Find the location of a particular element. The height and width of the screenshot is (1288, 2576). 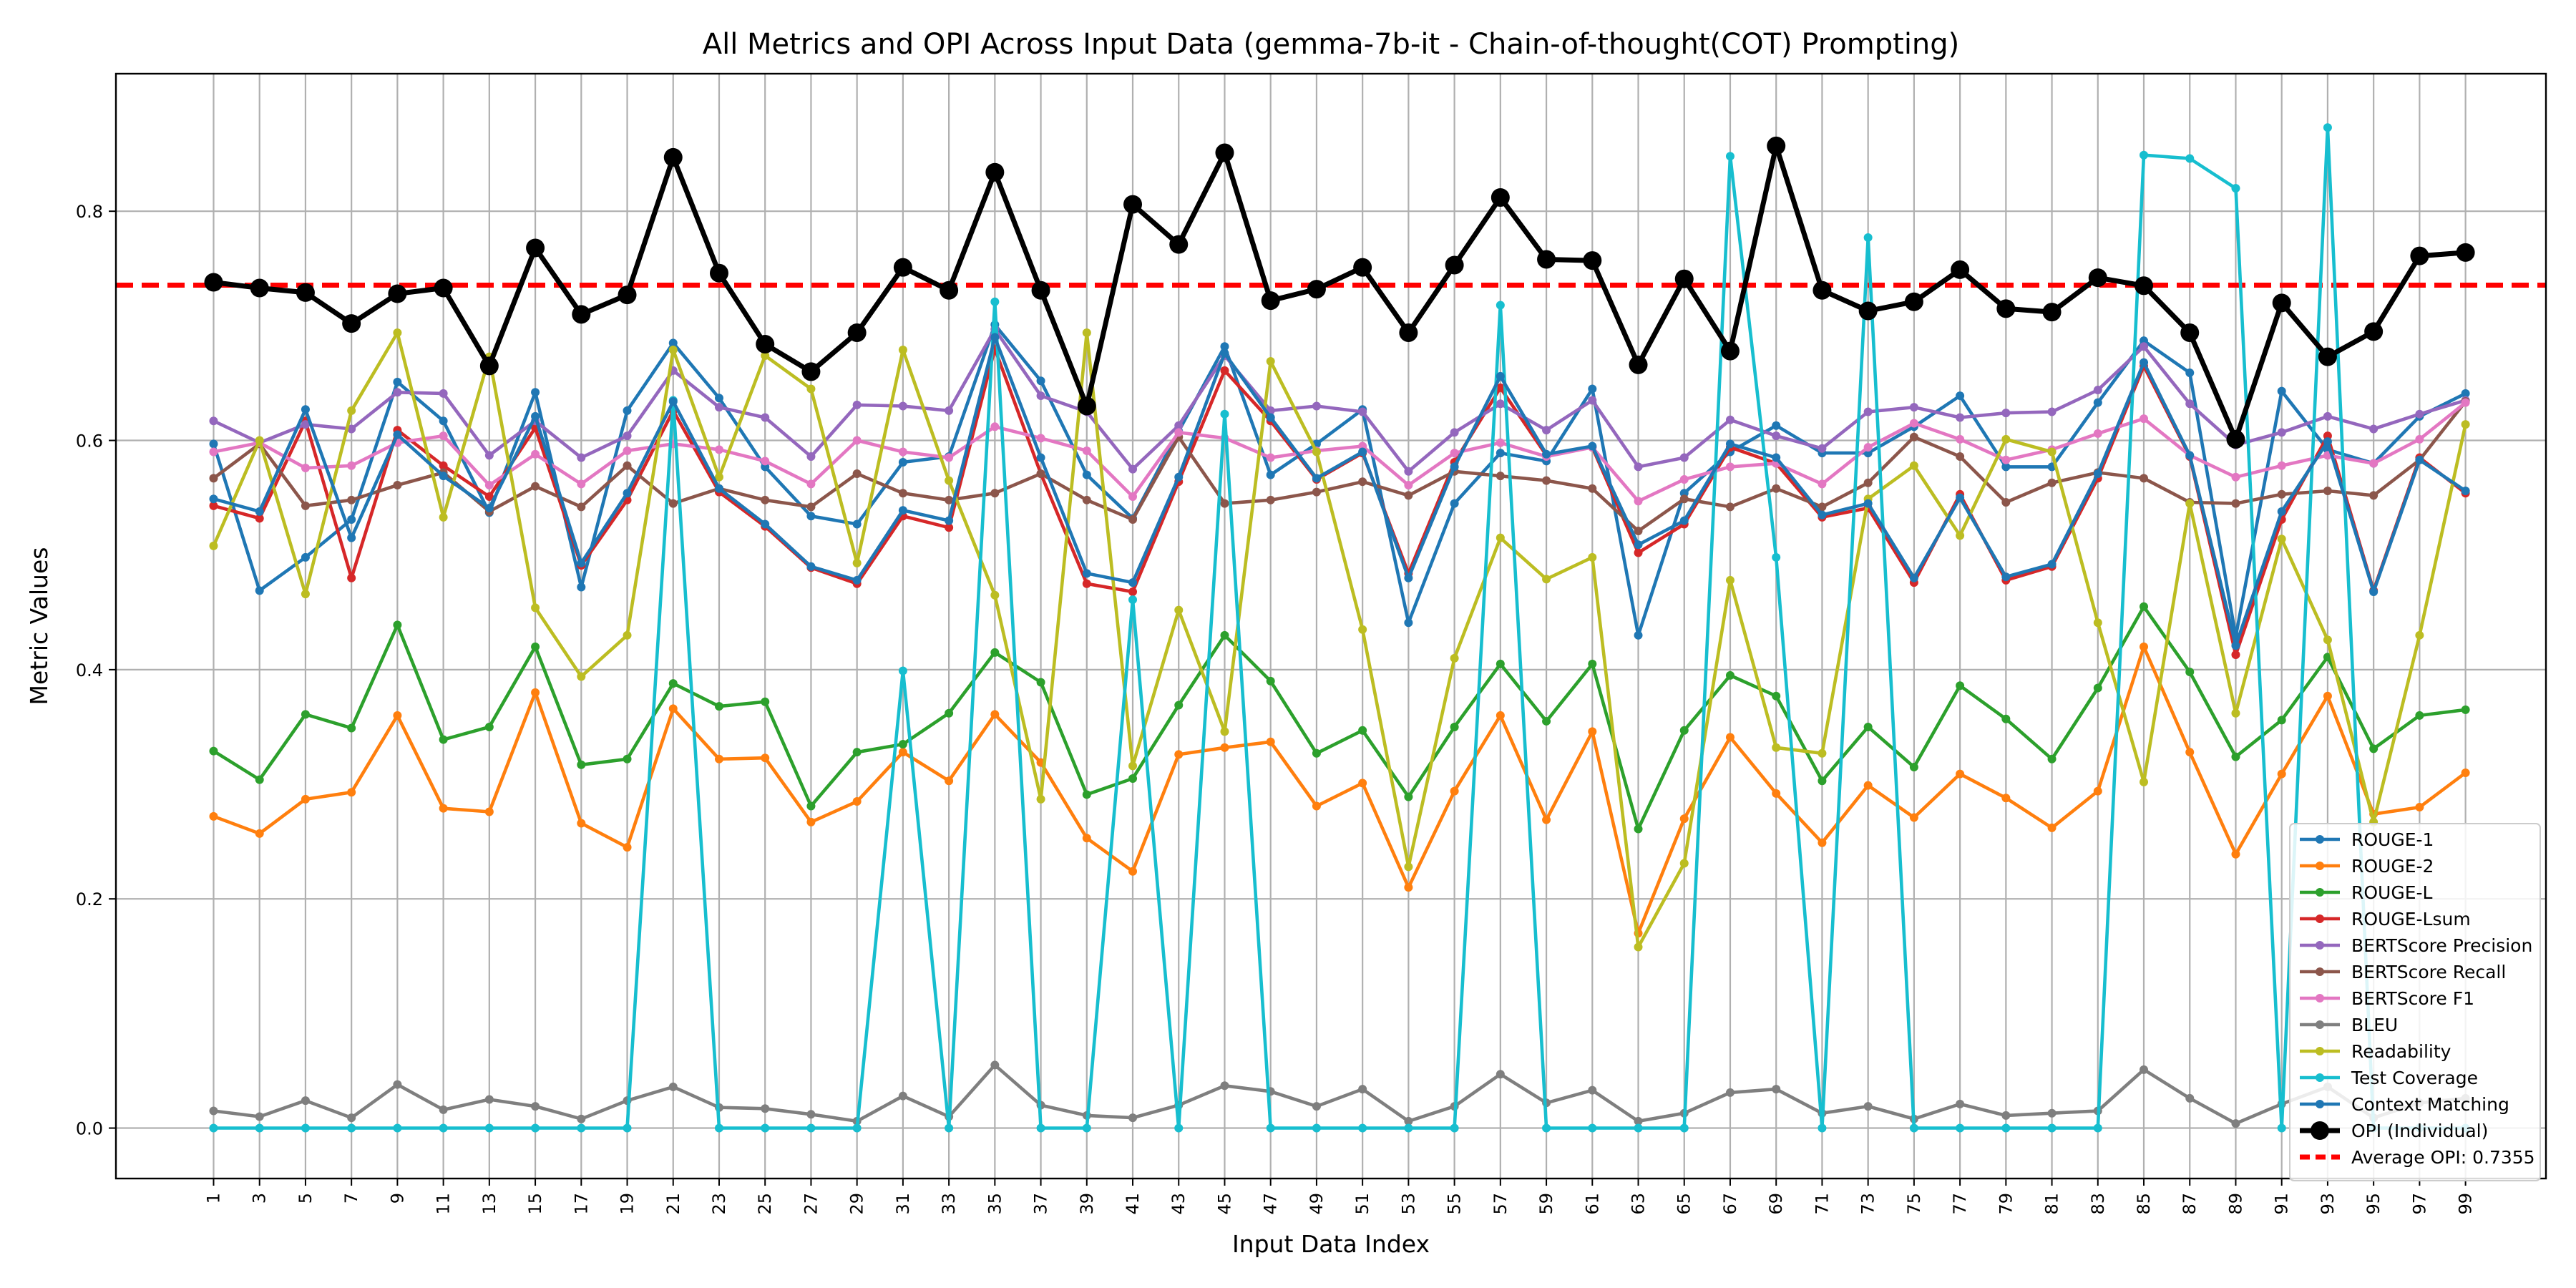

x-tick-label: 41 is located at coordinates (1133, 1204).